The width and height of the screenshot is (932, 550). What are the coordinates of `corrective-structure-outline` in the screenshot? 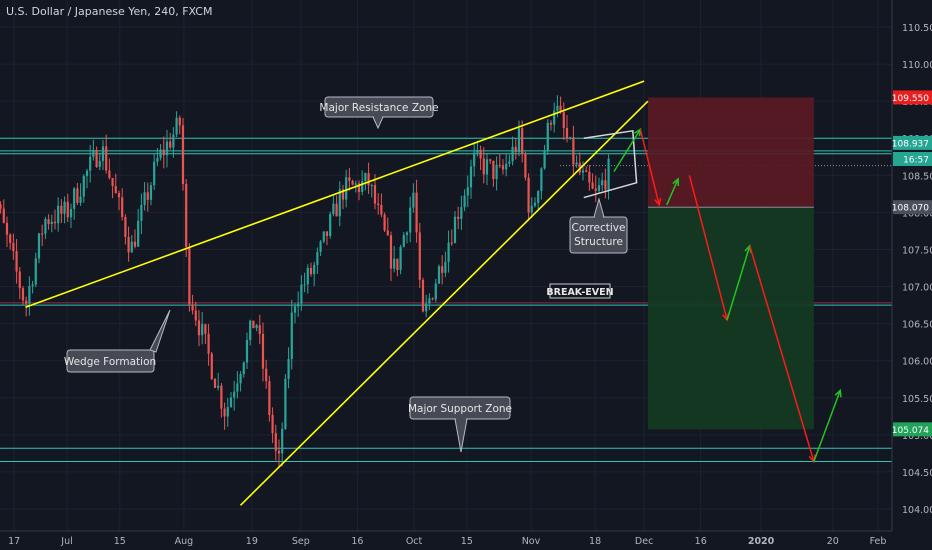 It's located at (610, 164).